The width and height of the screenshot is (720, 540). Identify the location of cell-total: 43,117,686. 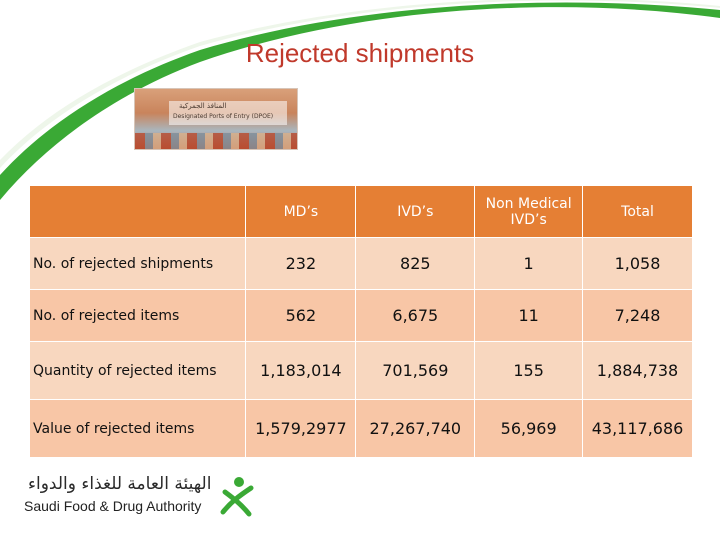
(637, 428).